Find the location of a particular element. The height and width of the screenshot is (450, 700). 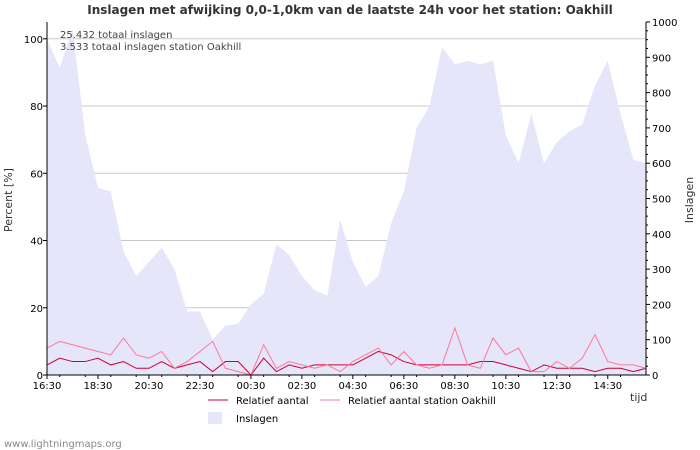

x-axis-title: tijd is located at coordinates (638, 397).